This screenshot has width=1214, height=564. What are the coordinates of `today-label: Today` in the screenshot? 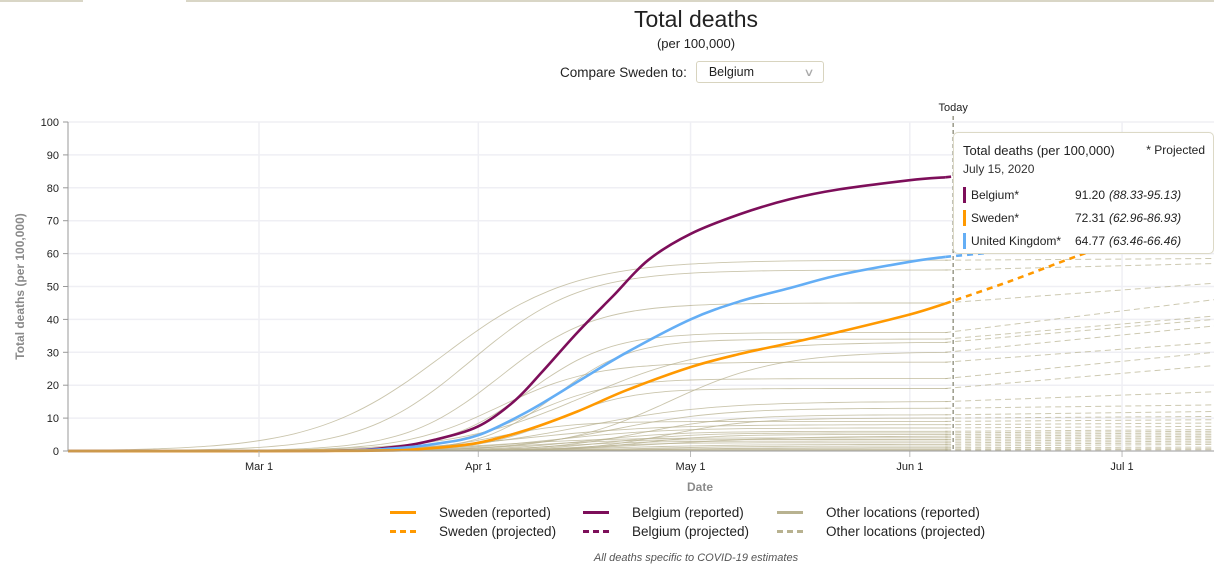 It's located at (954, 108).